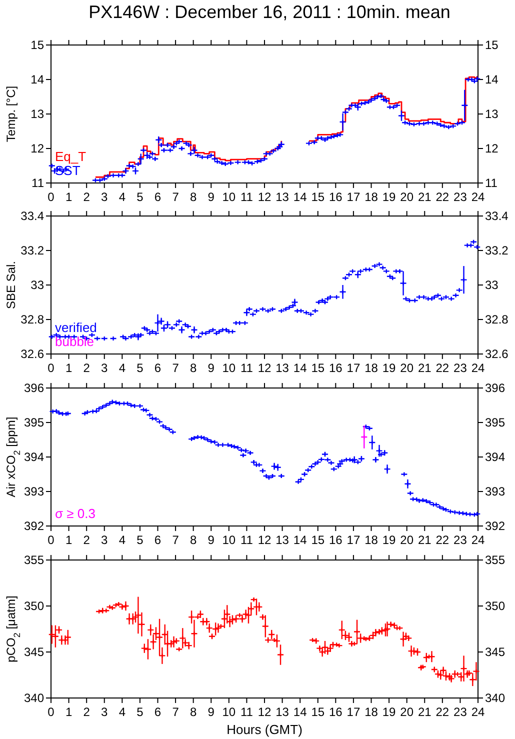  I want to click on y-tick-label: 396, so click(34, 388).